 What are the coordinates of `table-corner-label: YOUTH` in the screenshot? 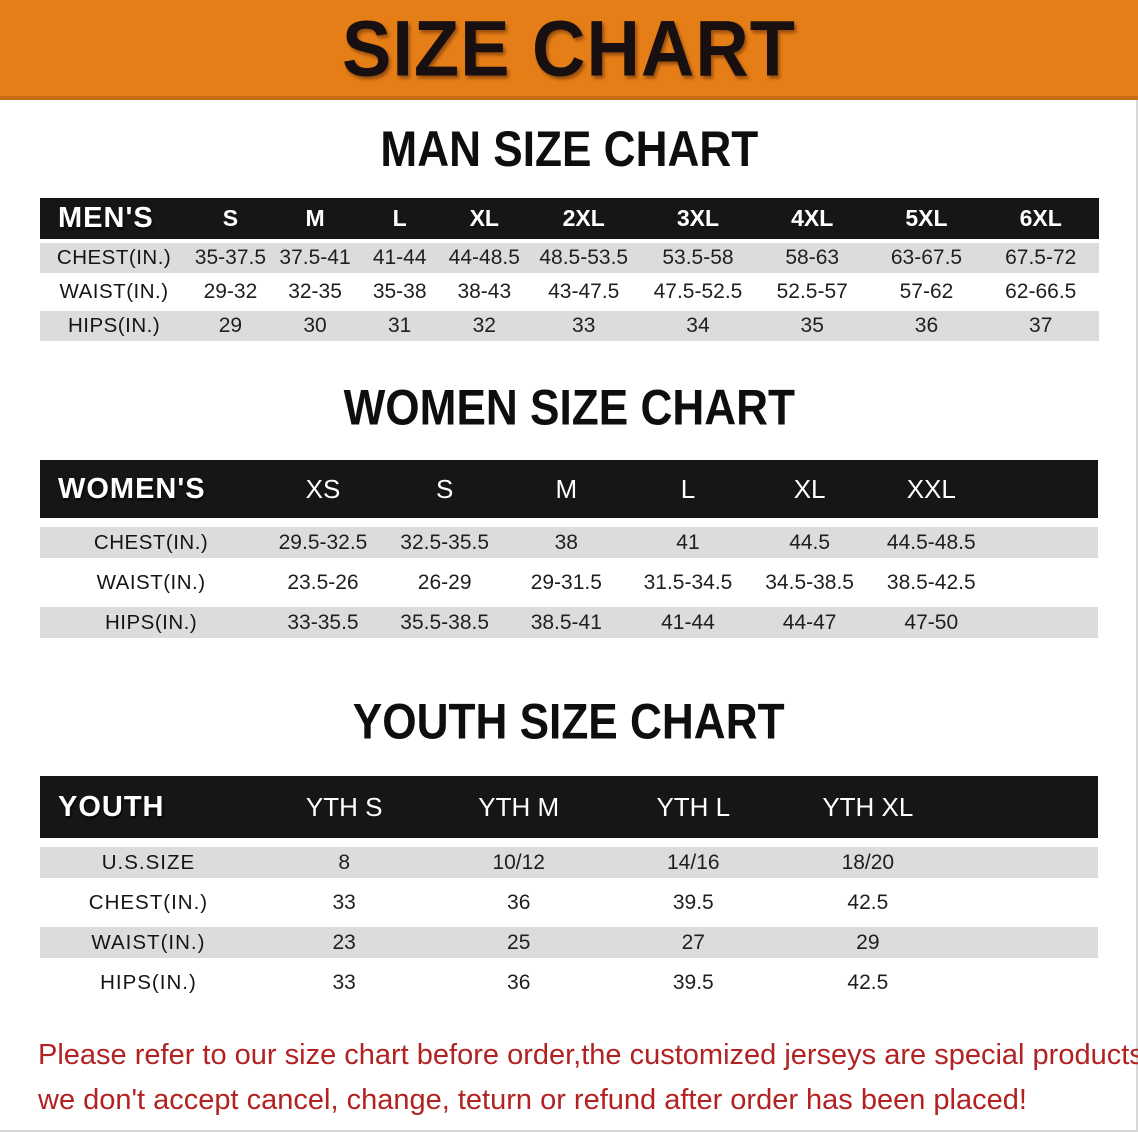 It's located at (148, 807).